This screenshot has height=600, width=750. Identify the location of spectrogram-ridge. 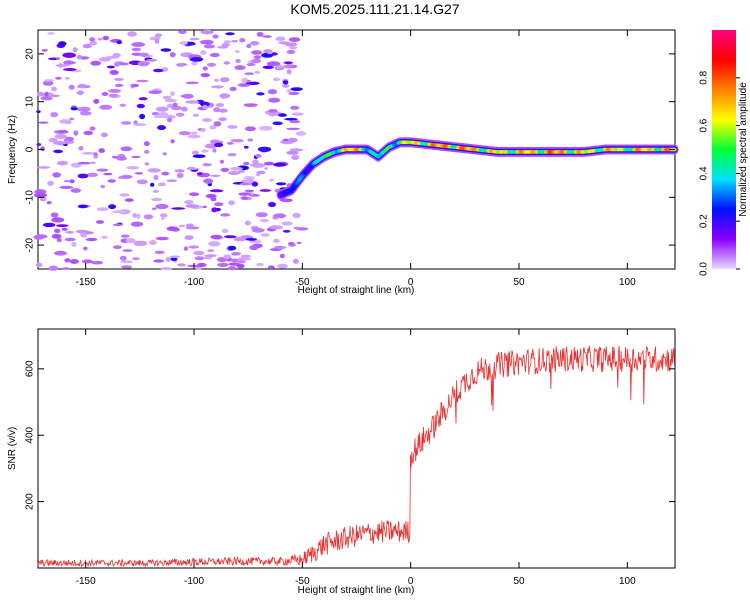
(477, 168).